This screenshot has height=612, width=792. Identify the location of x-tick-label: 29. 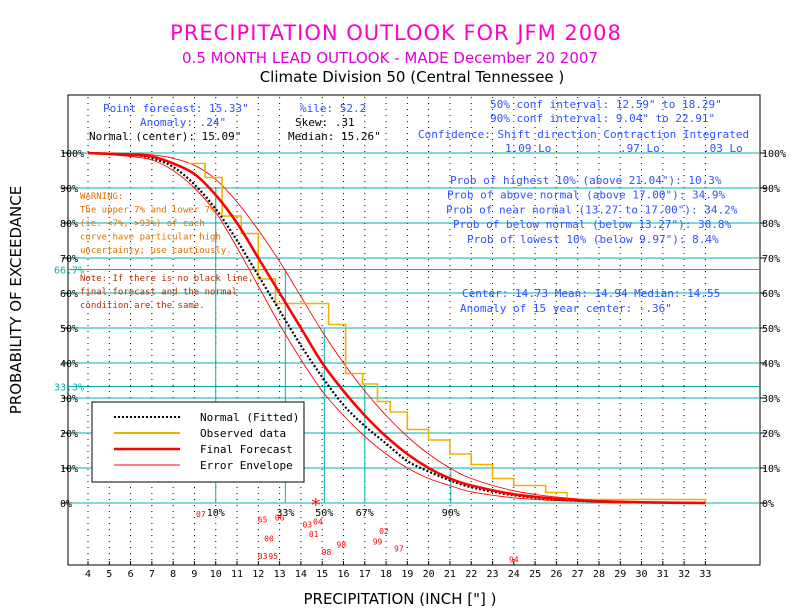
(620, 574).